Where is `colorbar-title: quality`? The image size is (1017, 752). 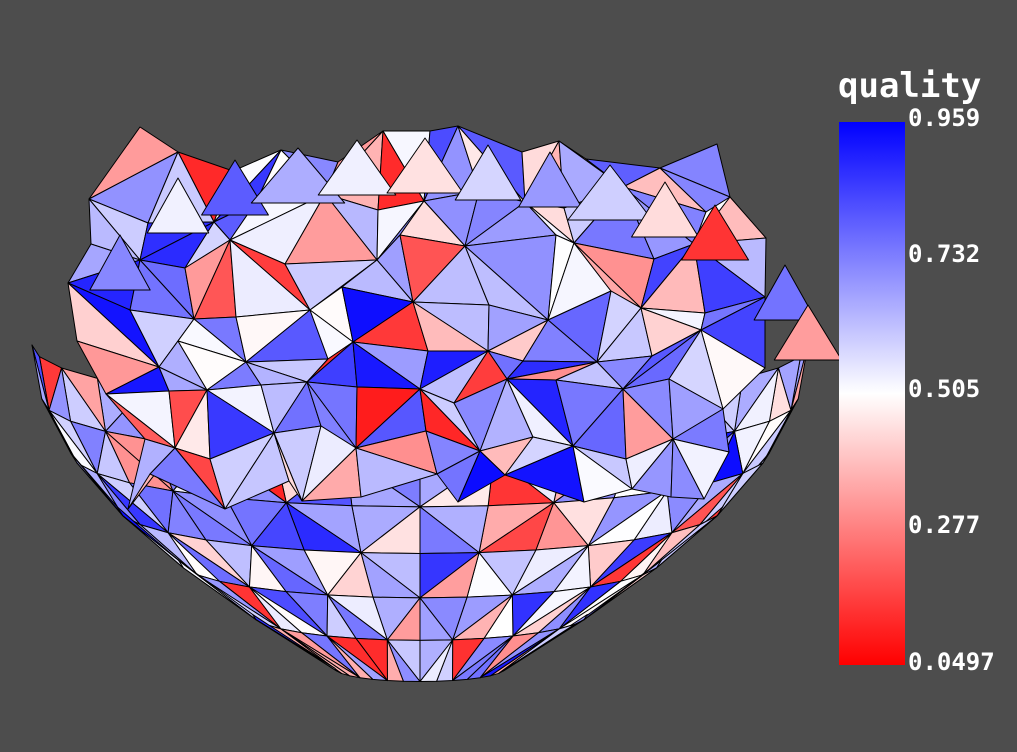 colorbar-title: quality is located at coordinates (910, 86).